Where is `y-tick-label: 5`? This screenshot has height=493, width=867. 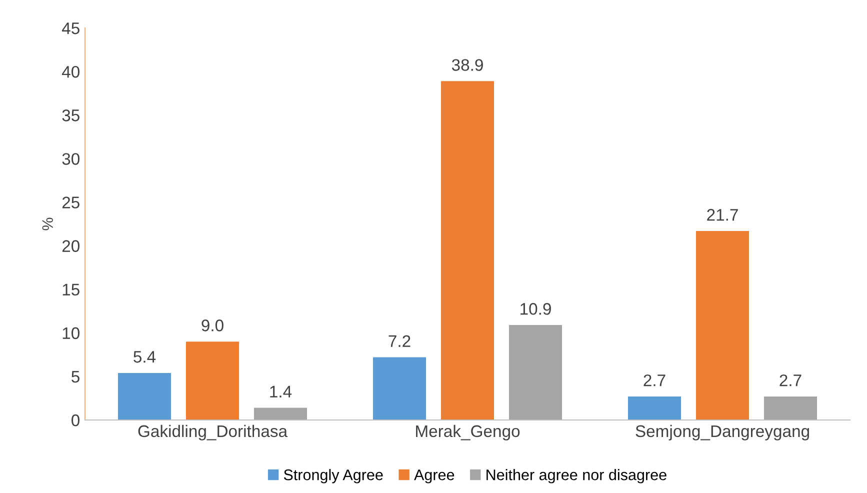 y-tick-label: 5 is located at coordinates (76, 377).